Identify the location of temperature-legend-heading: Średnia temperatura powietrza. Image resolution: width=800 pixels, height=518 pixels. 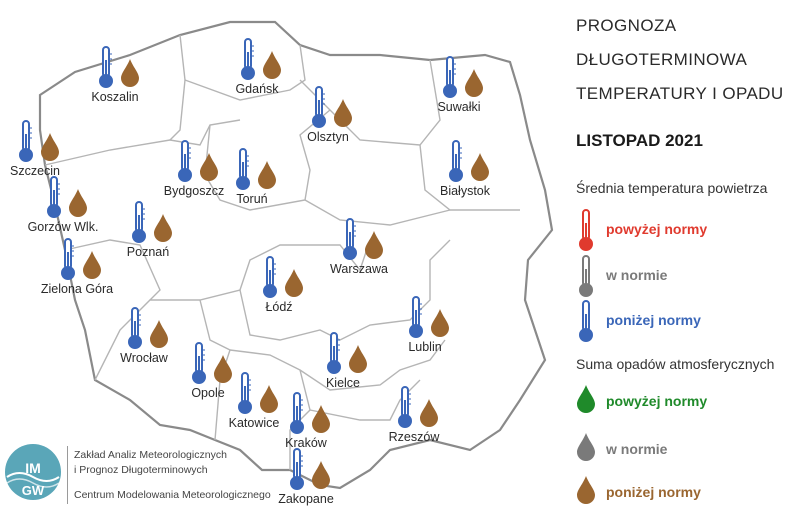
(672, 188).